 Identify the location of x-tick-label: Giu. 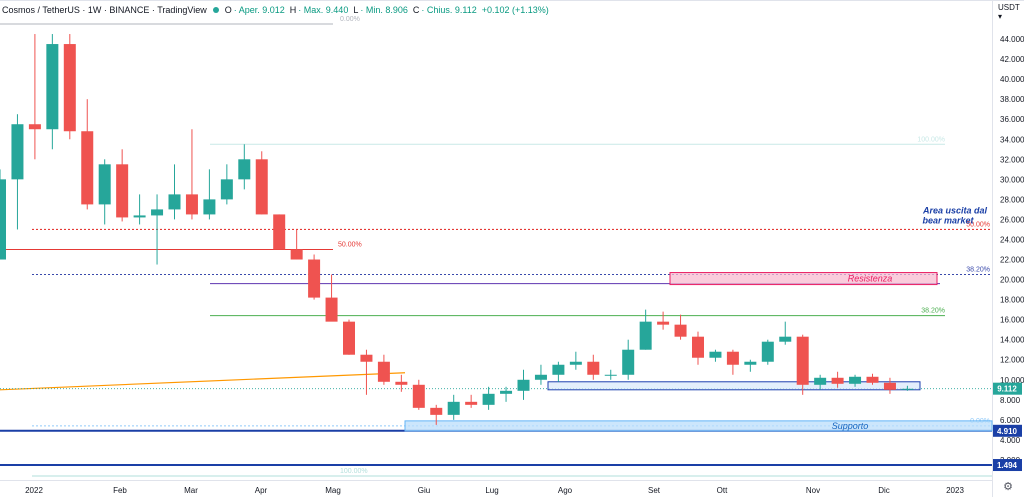
(424, 490).